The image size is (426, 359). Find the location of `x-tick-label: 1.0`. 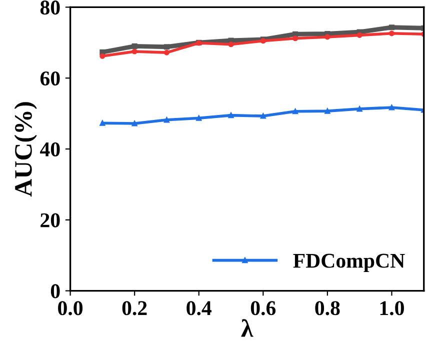

x-tick-label: 1.0 is located at coordinates (392, 308).